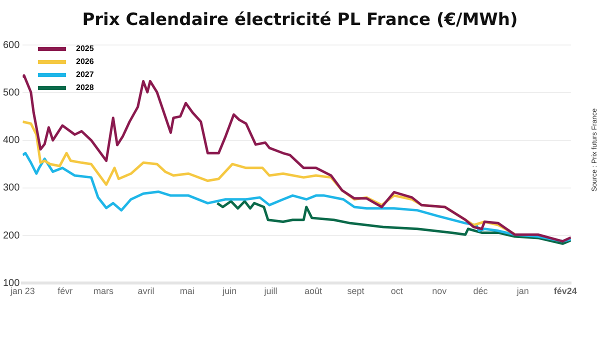 This screenshot has height=338, width=600. What do you see at coordinates (11, 283) in the screenshot?
I see `y-tick-label: 100` at bounding box center [11, 283].